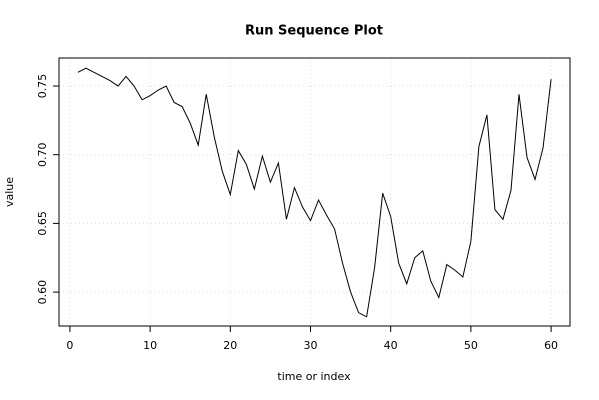 The width and height of the screenshot is (599, 400). I want to click on y-tick-label: 0.75, so click(42, 86).